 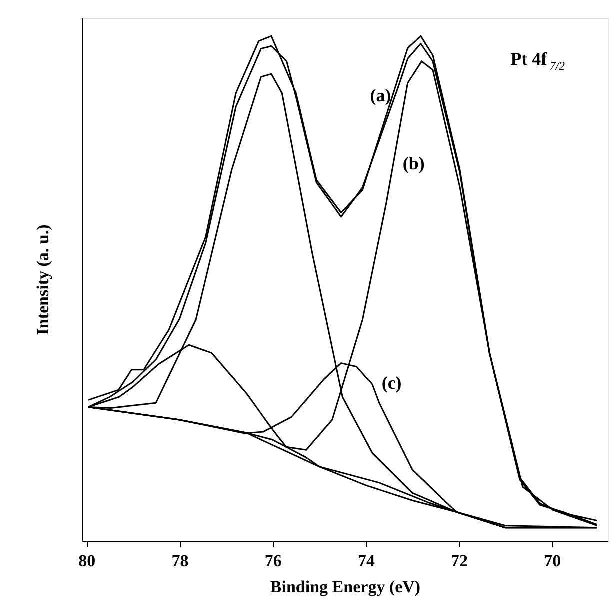 I want to click on x-tick-label: 72, so click(x=459, y=561).